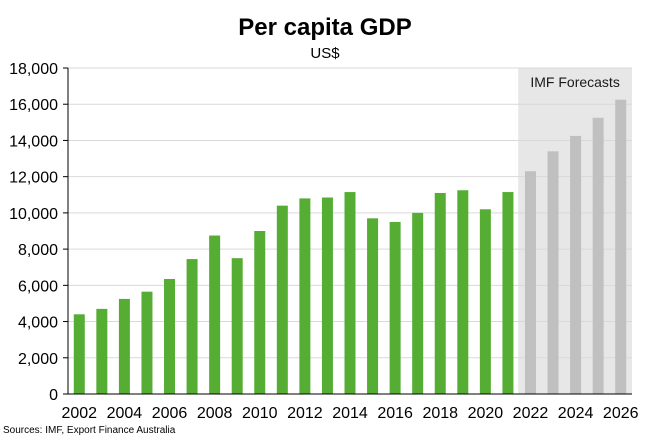 This screenshot has width=650, height=441. Describe the element at coordinates (33, 141) in the screenshot. I see `y-tick-label: 14,000` at that location.